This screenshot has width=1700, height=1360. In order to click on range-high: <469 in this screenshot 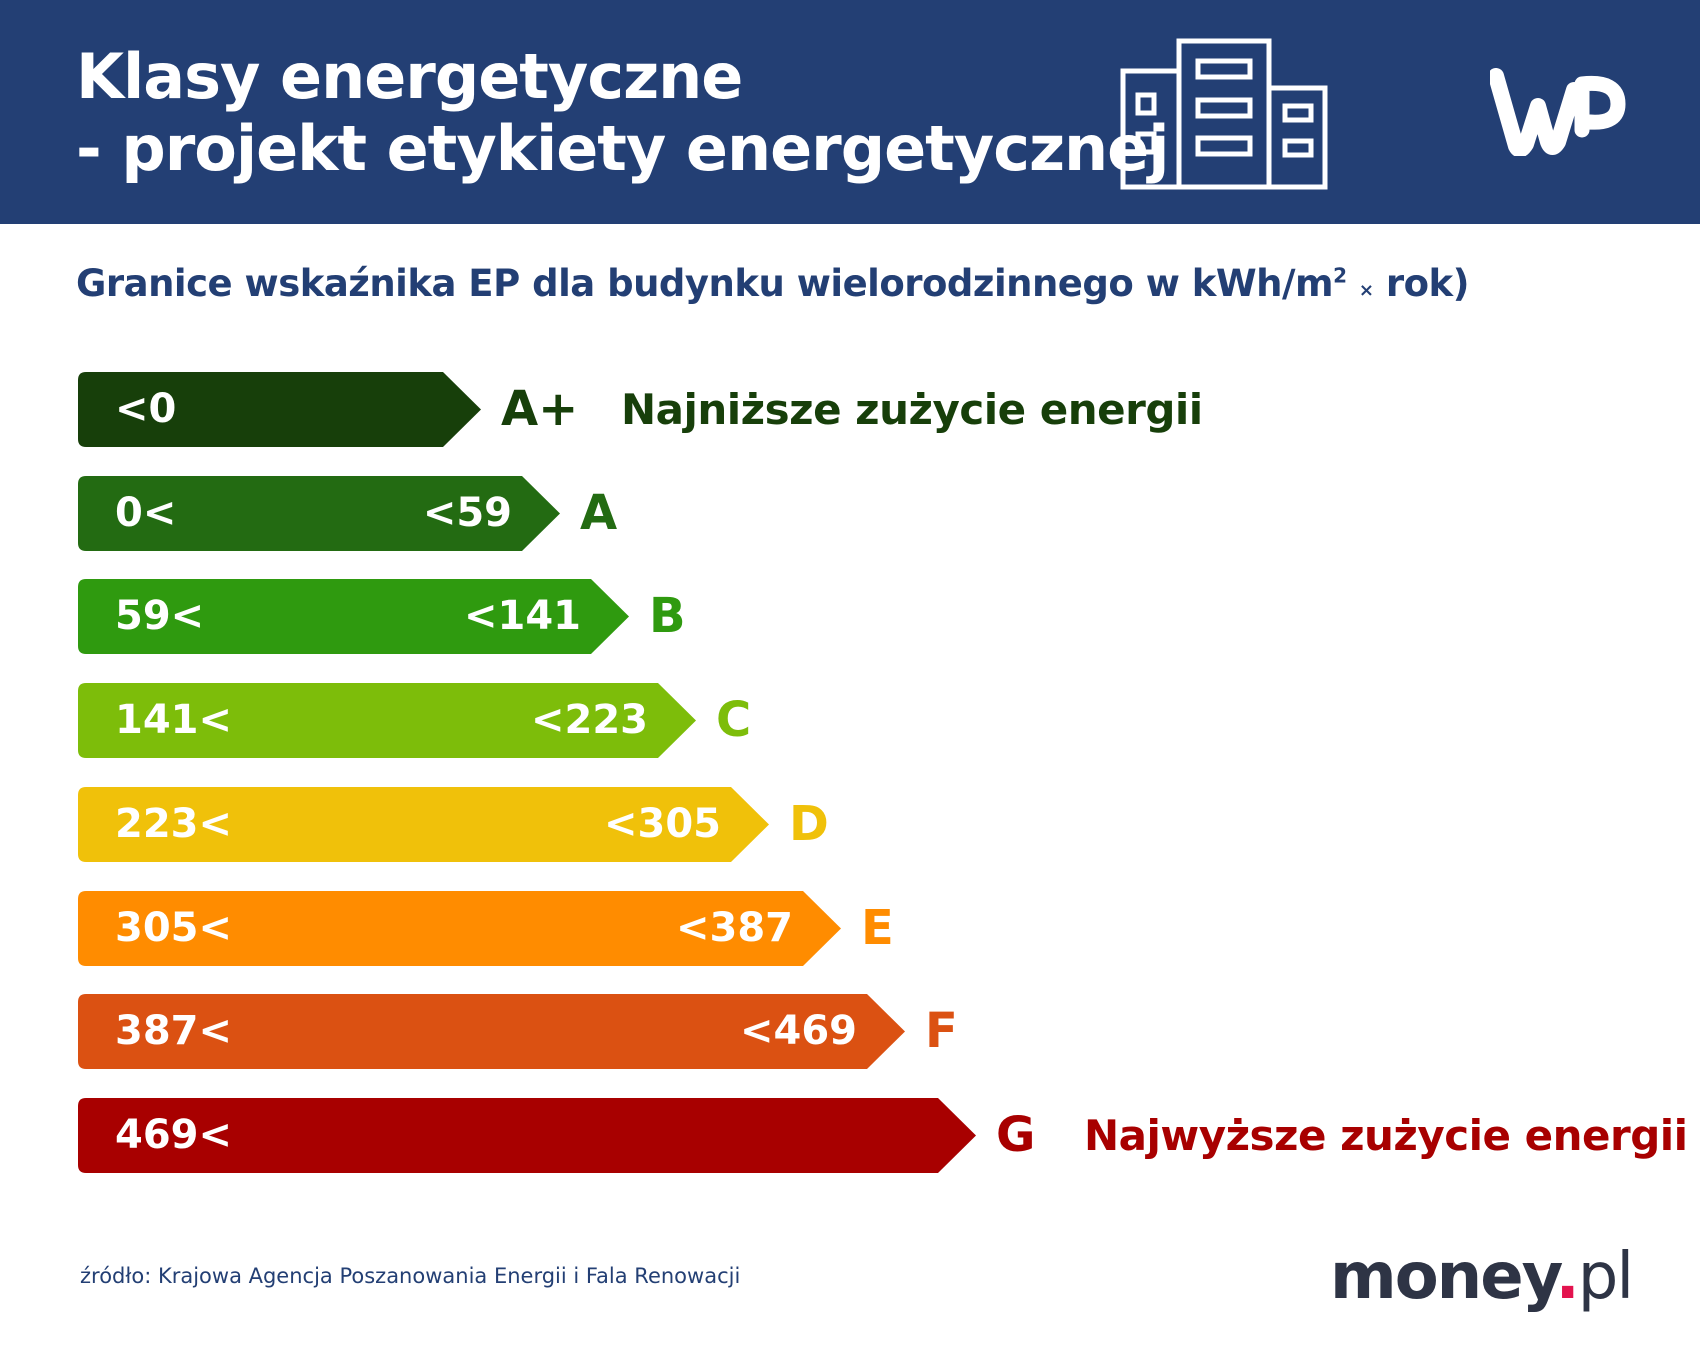, I will do `click(798, 1031)`.